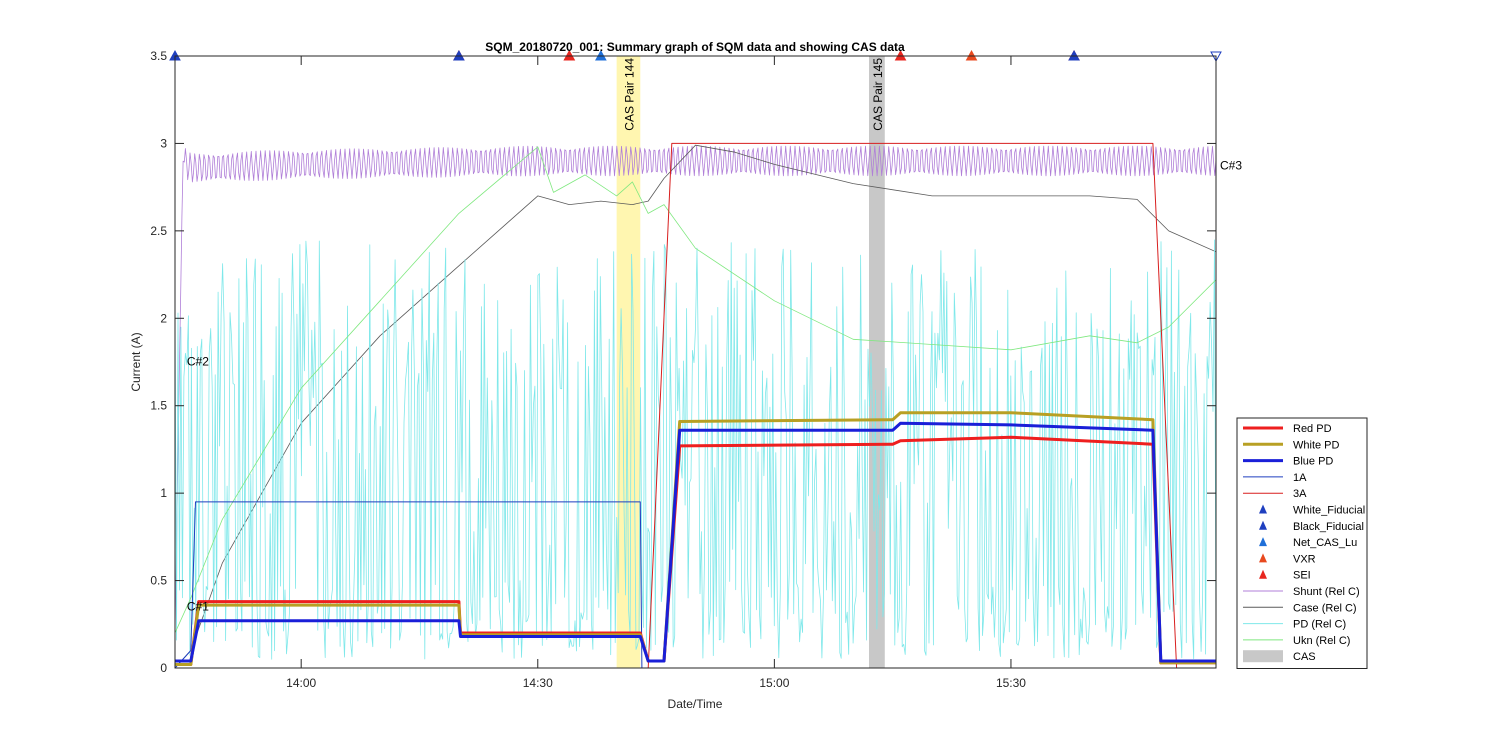 The width and height of the screenshot is (1500, 750). Describe the element at coordinates (695, 704) in the screenshot. I see `x-axis-label: Date/Time` at that location.